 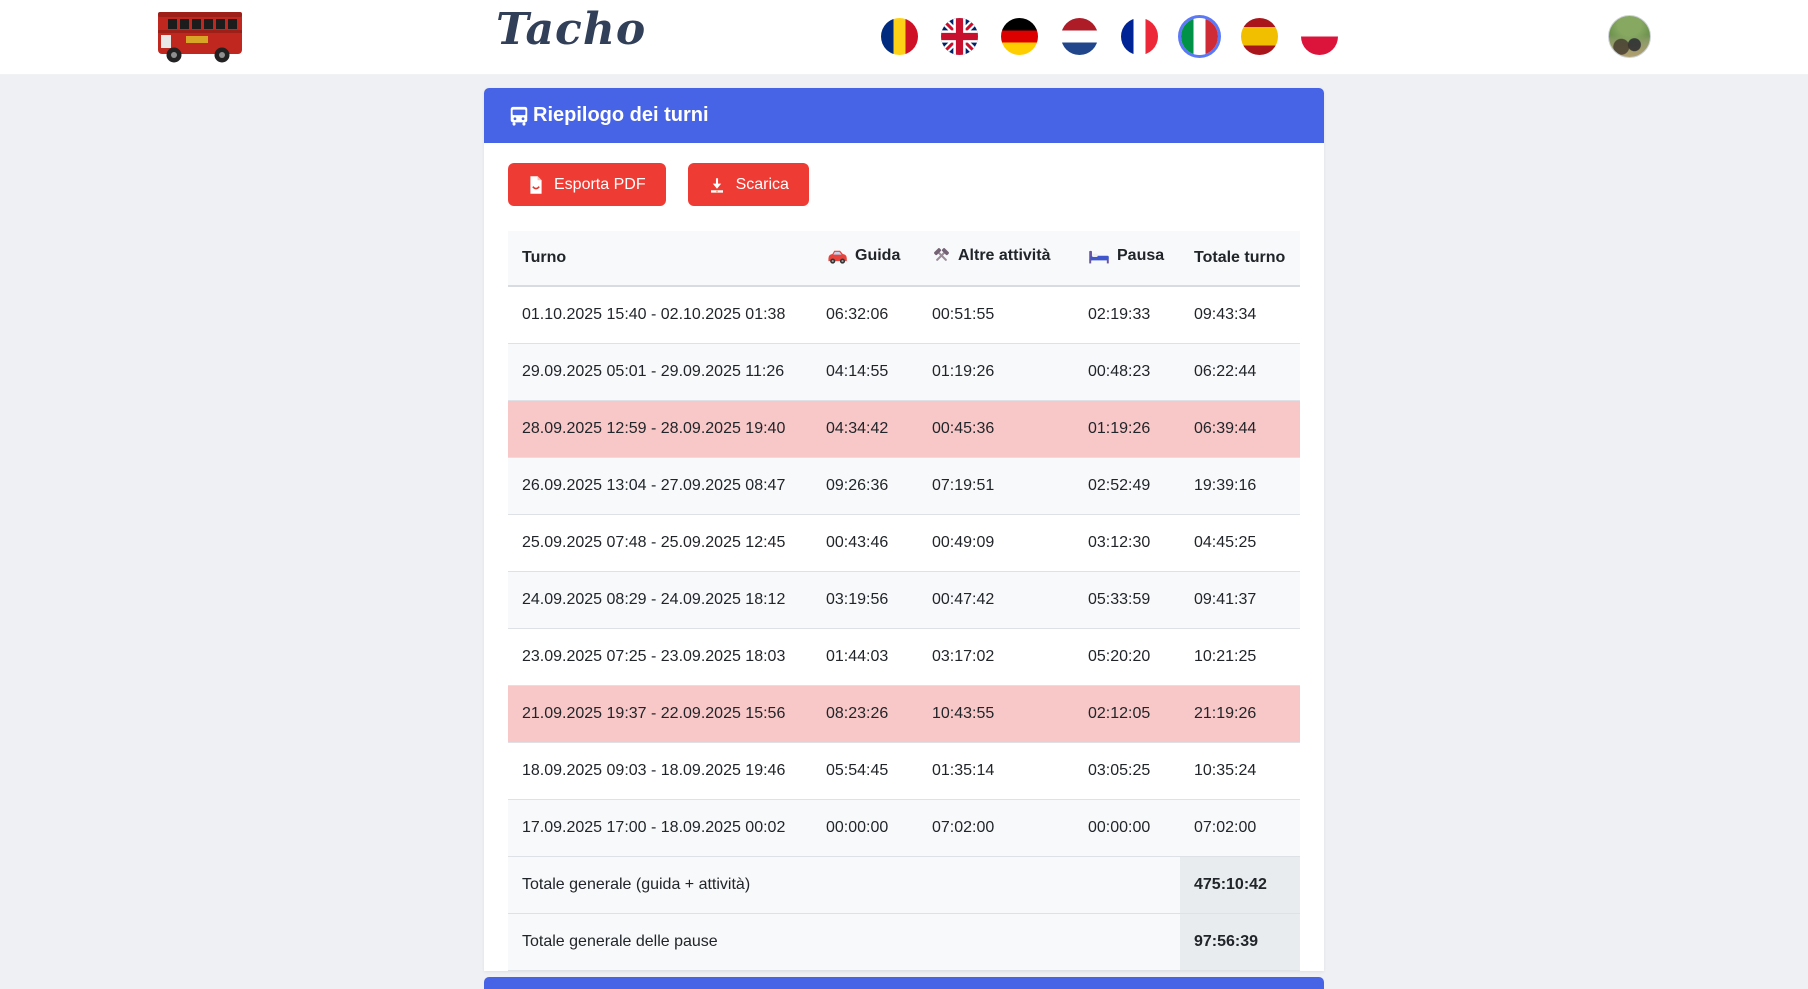 What do you see at coordinates (996, 314) in the screenshot?
I see `altre-attivita-cell: 00:51:55` at bounding box center [996, 314].